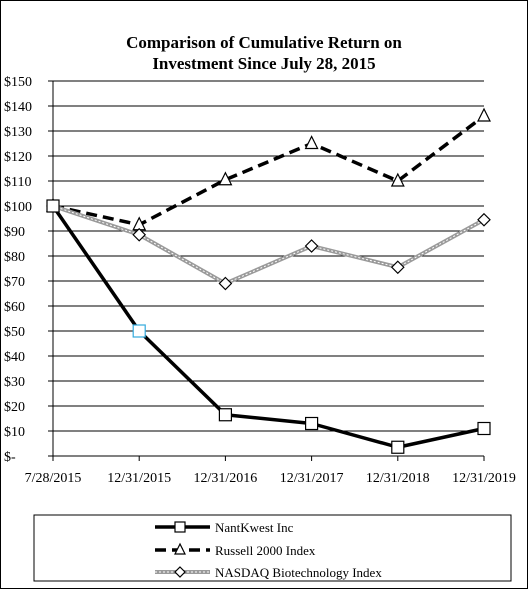 The image size is (528, 589). What do you see at coordinates (398, 478) in the screenshot?
I see `x-tick-label: 12/31/2018` at bounding box center [398, 478].